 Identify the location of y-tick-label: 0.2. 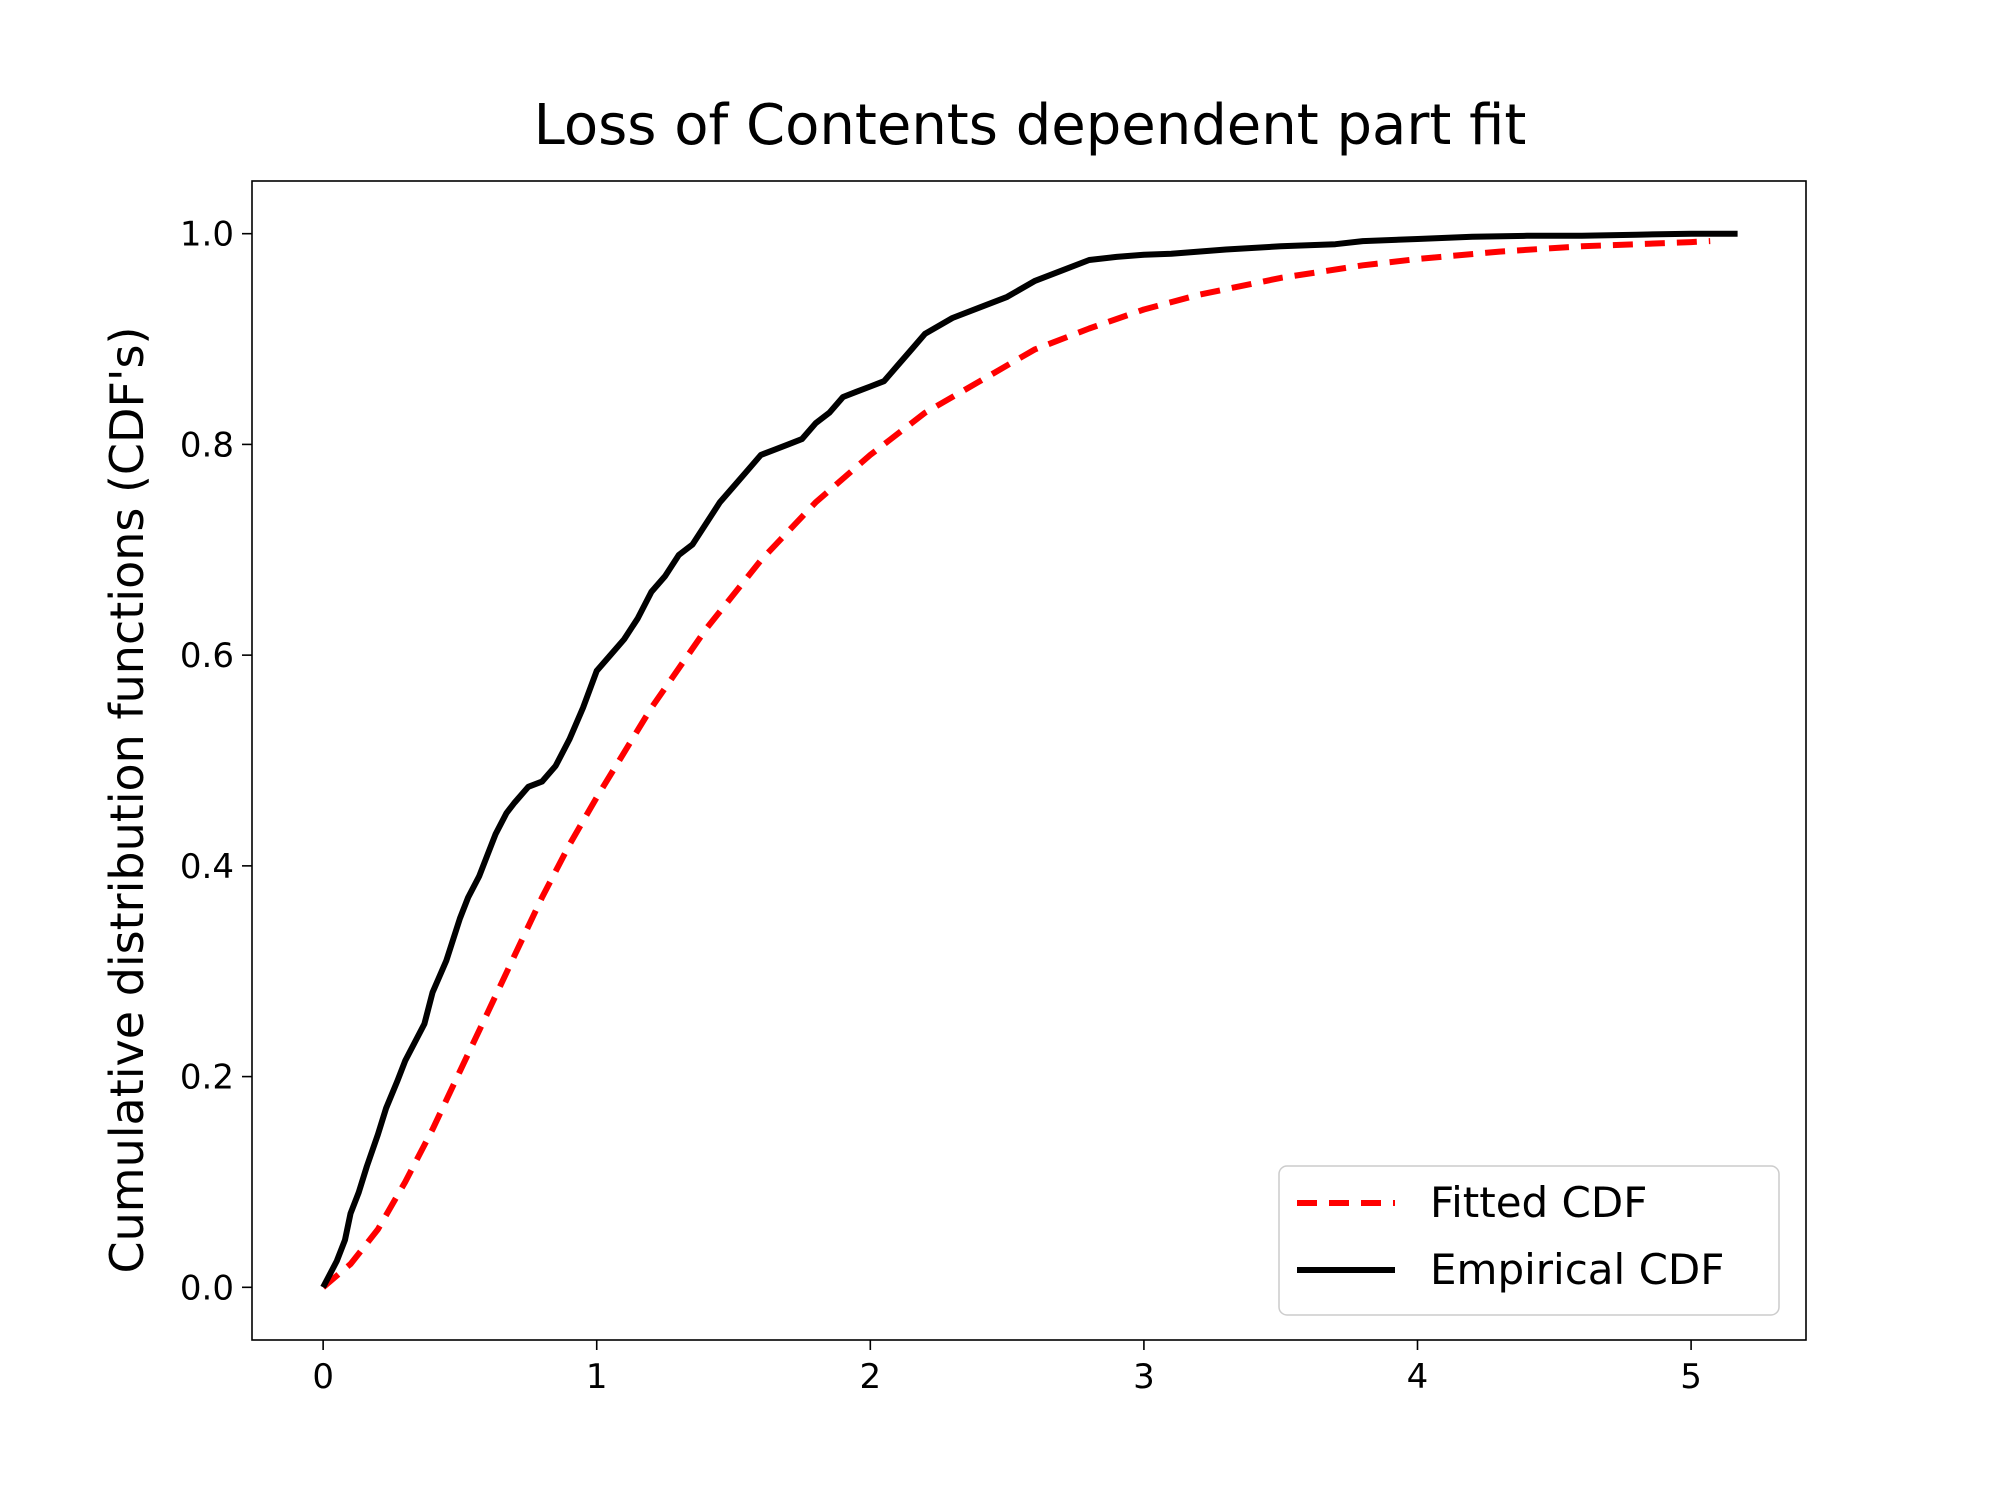
(207, 1078).